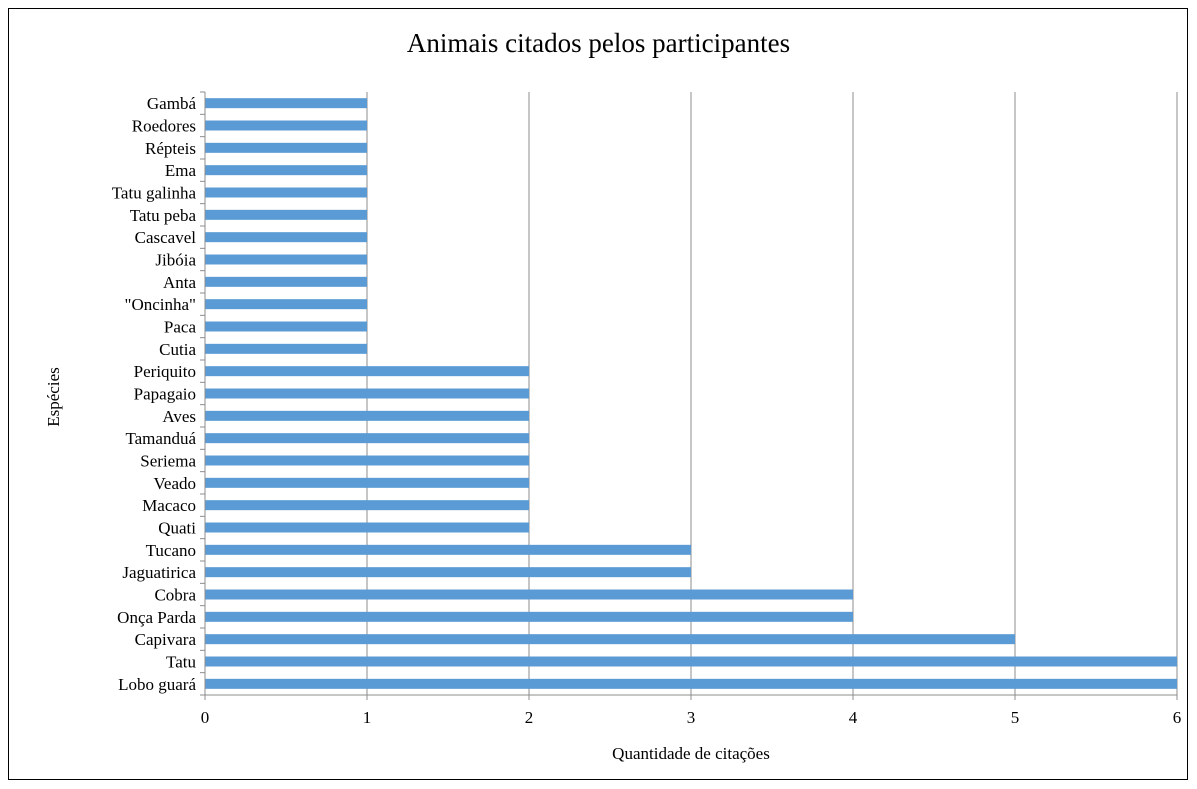  Describe the element at coordinates (165, 394) in the screenshot. I see `y-tick-label: Papagaio` at that location.